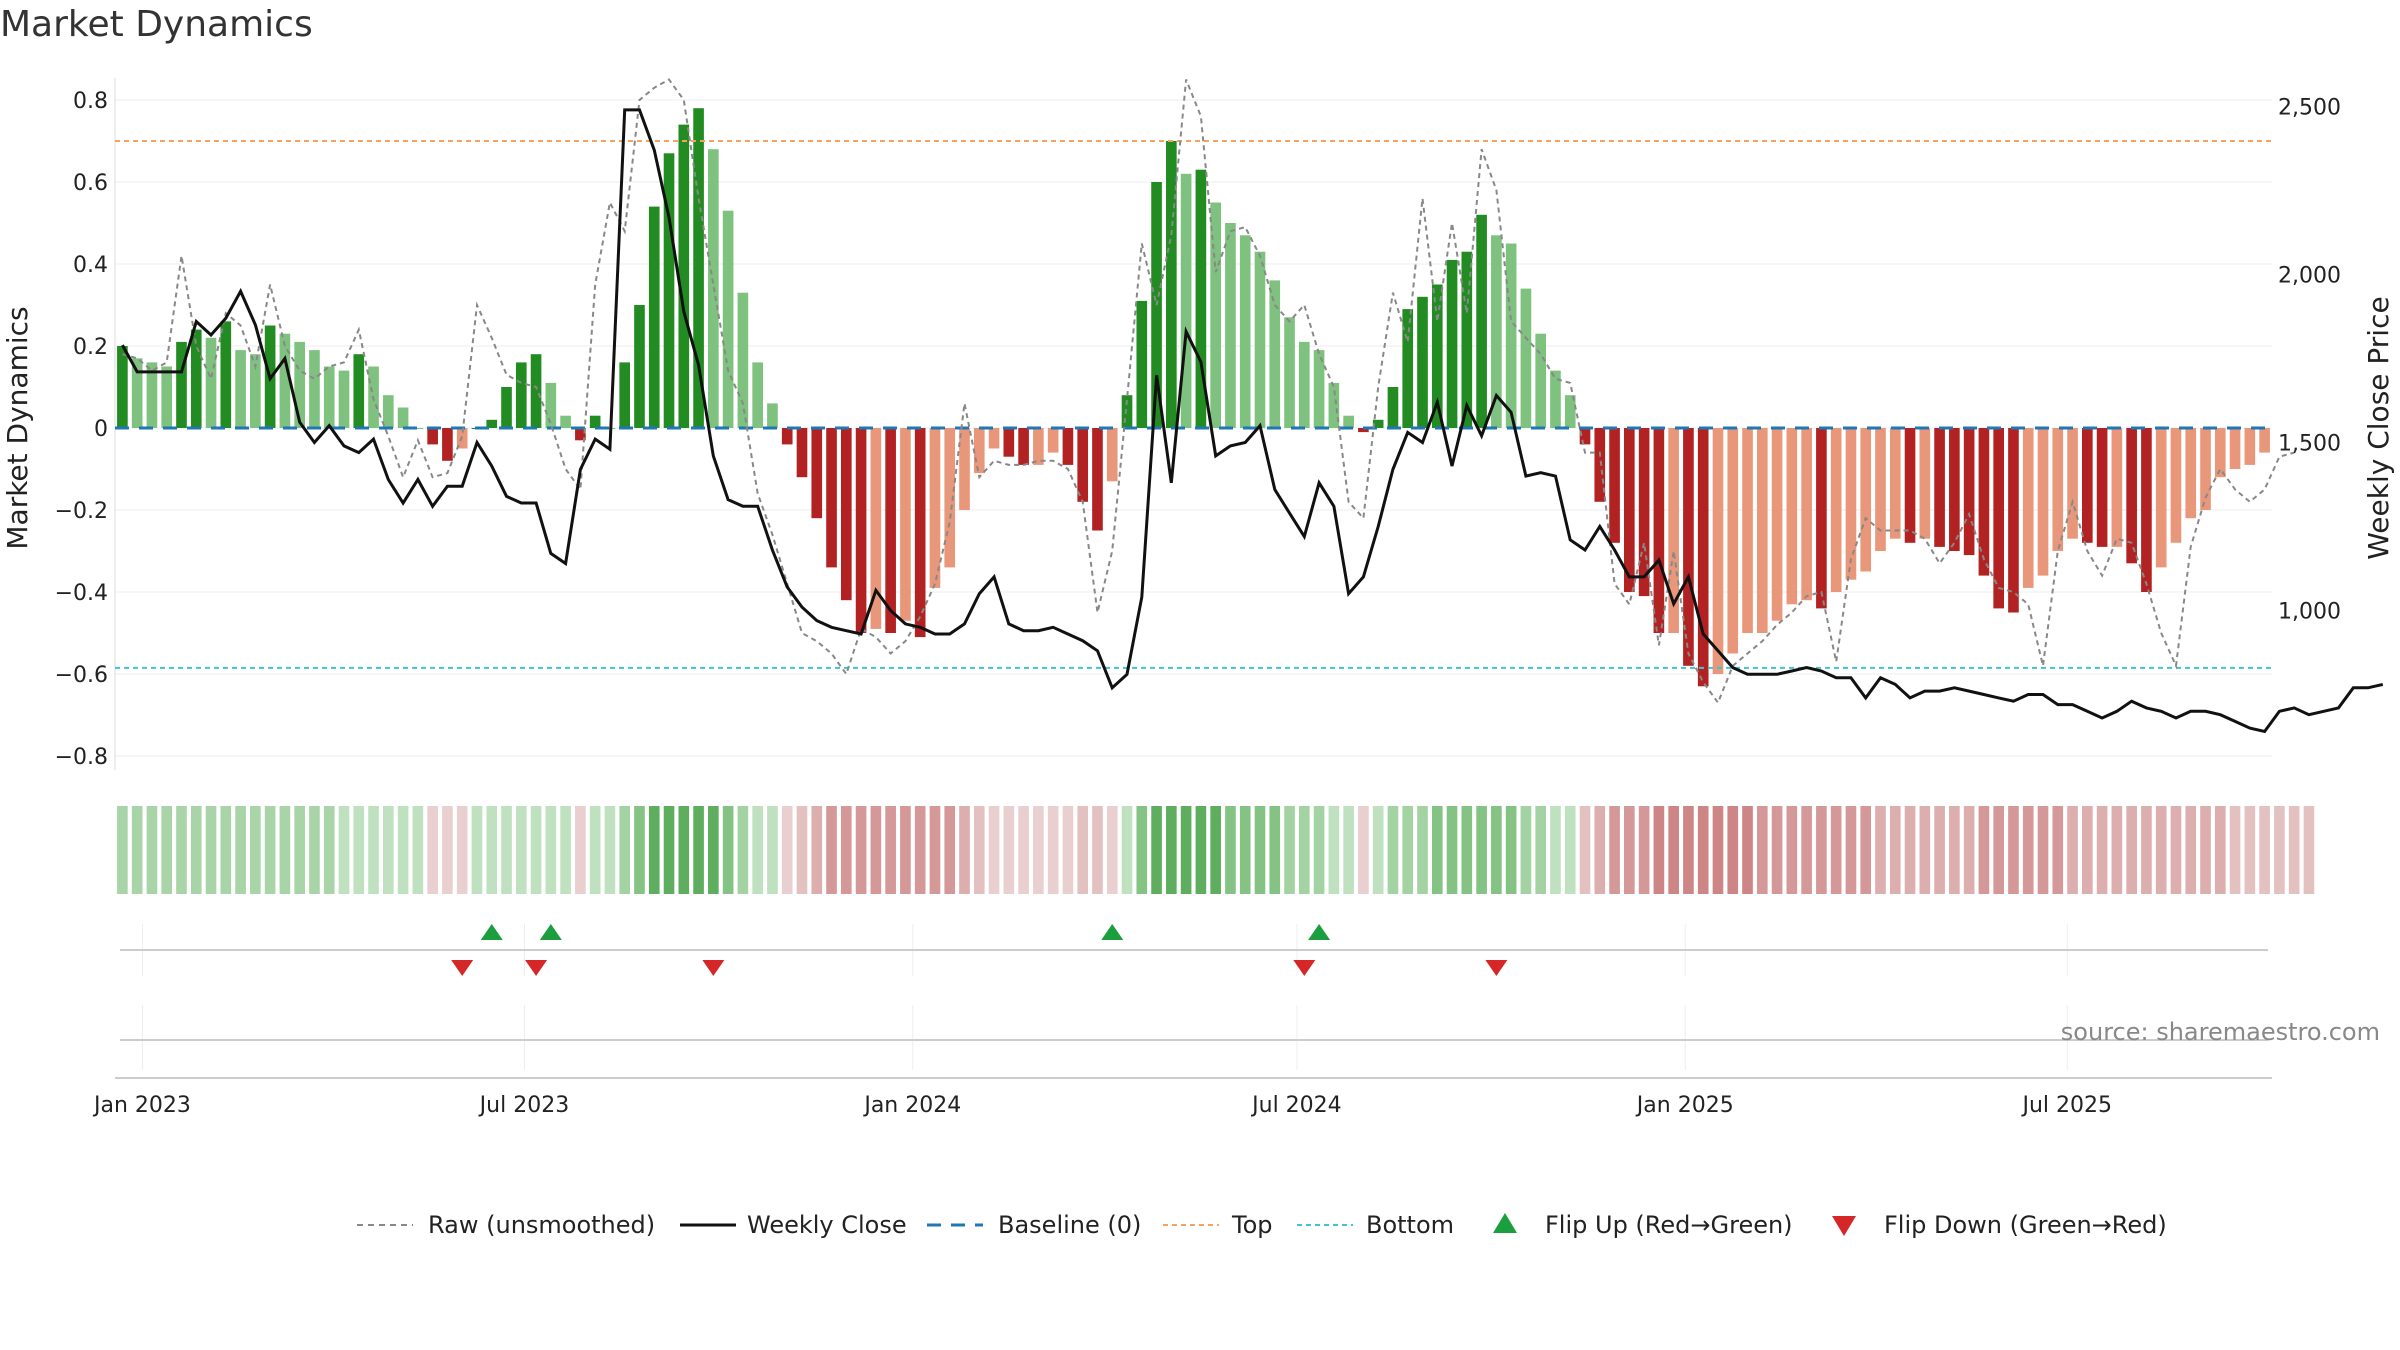  I want to click on legend-flip-up-icon, so click(1505, 1223).